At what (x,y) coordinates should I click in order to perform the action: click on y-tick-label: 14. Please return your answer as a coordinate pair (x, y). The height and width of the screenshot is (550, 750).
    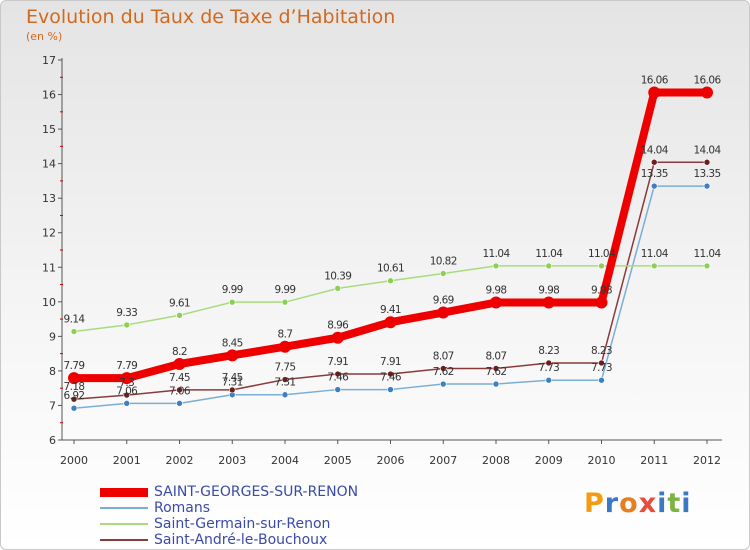
    Looking at the image, I should click on (49, 164).